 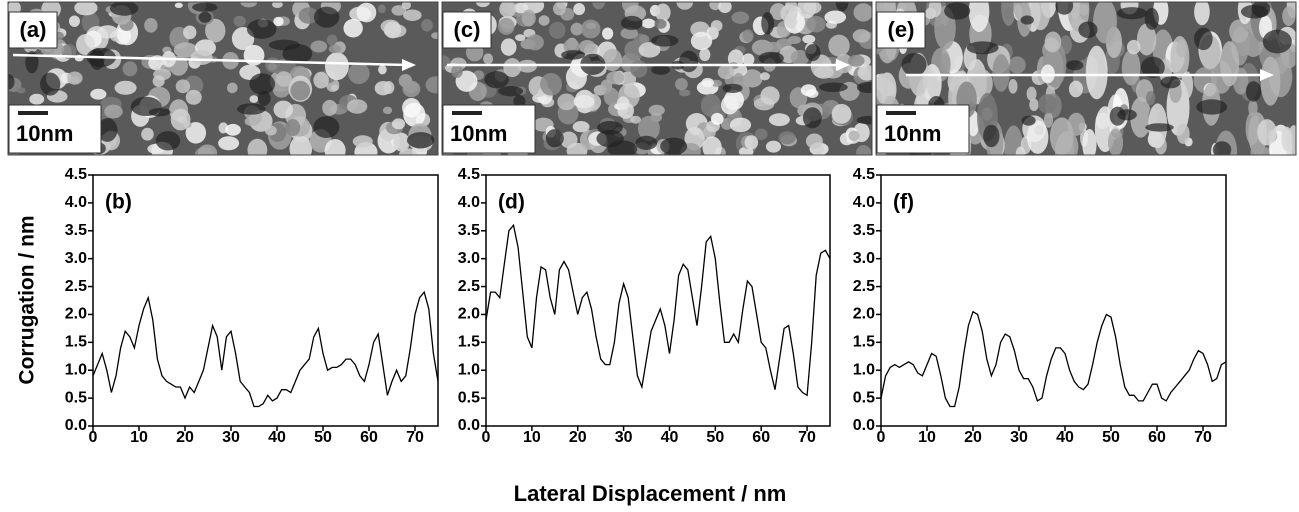 What do you see at coordinates (864, 230) in the screenshot?
I see `y-tick-label: 3.5` at bounding box center [864, 230].